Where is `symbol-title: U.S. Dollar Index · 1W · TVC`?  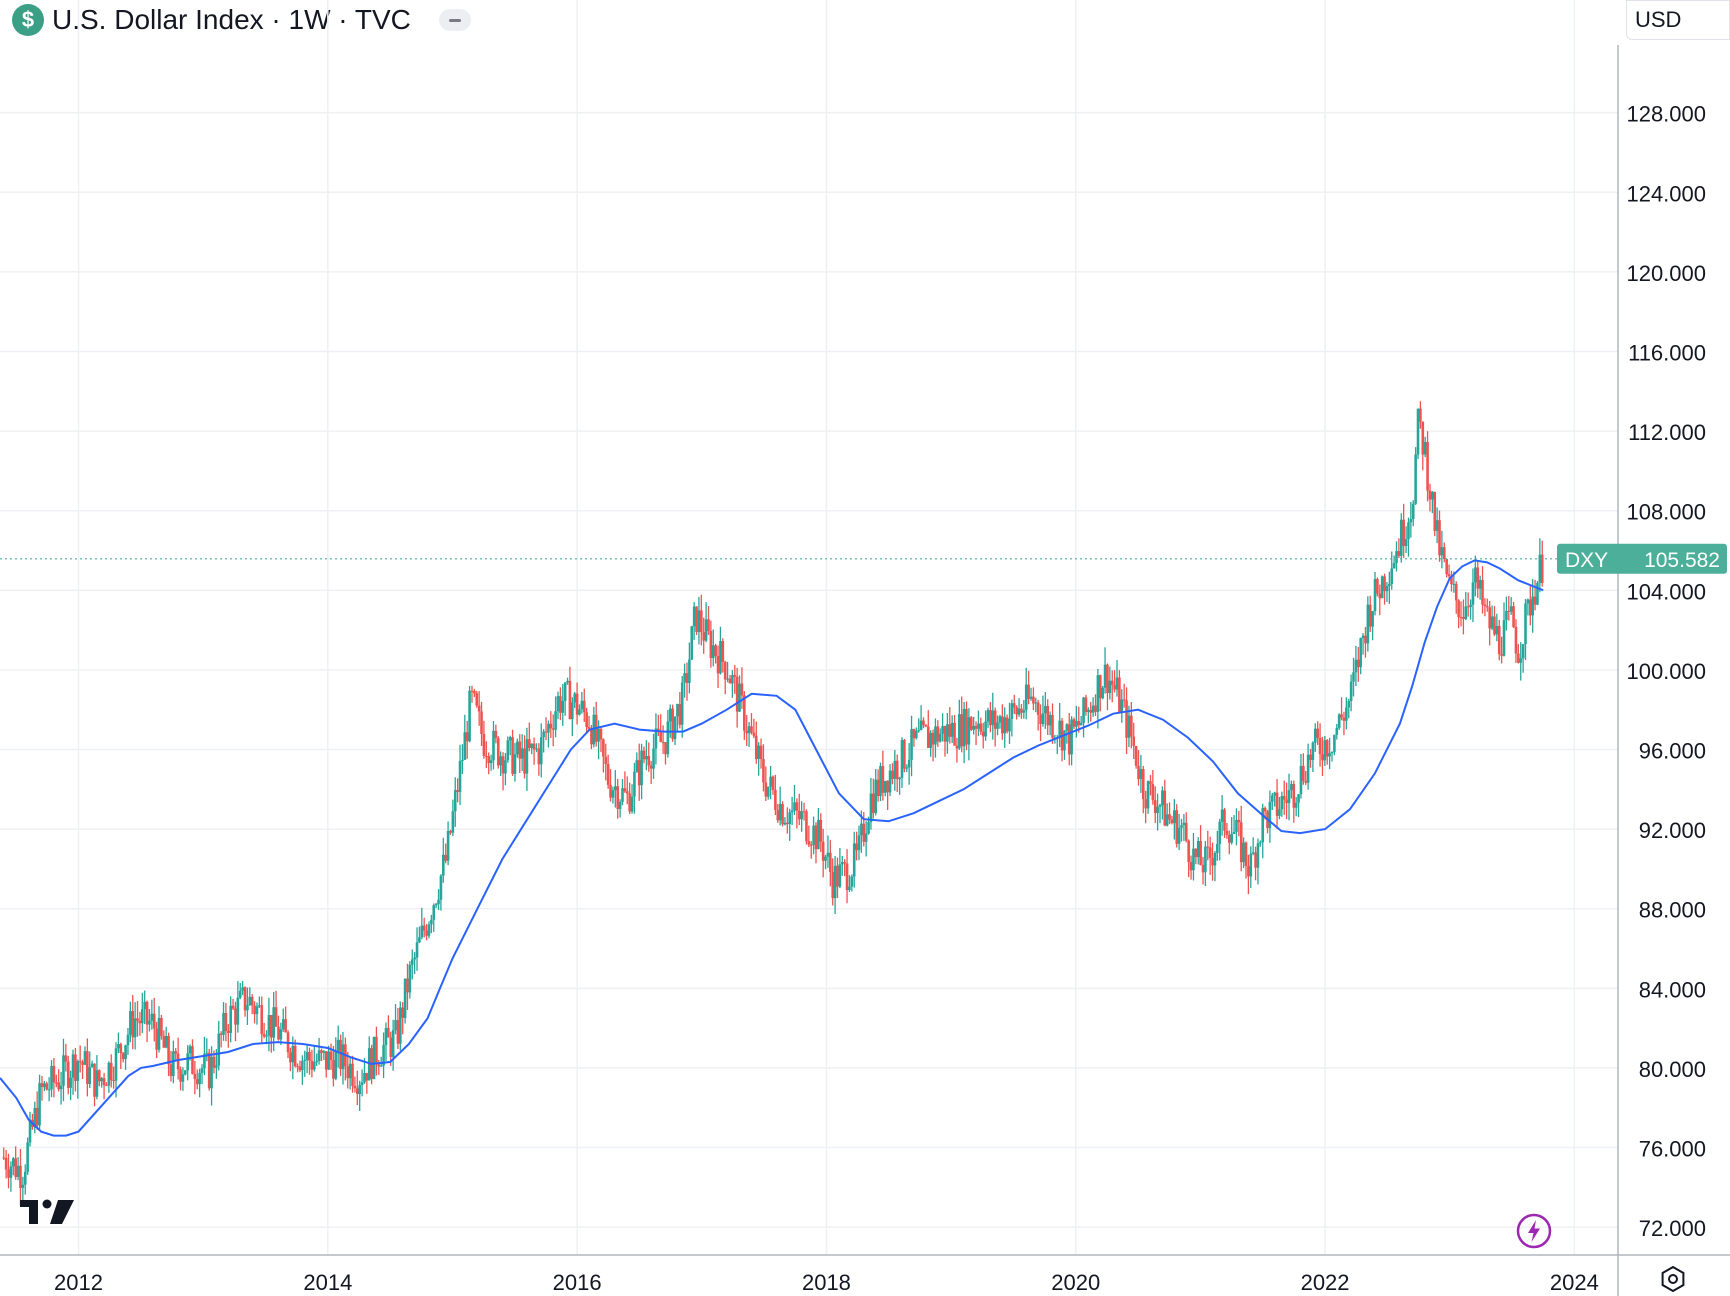 symbol-title: U.S. Dollar Index · 1W · TVC is located at coordinates (231, 19).